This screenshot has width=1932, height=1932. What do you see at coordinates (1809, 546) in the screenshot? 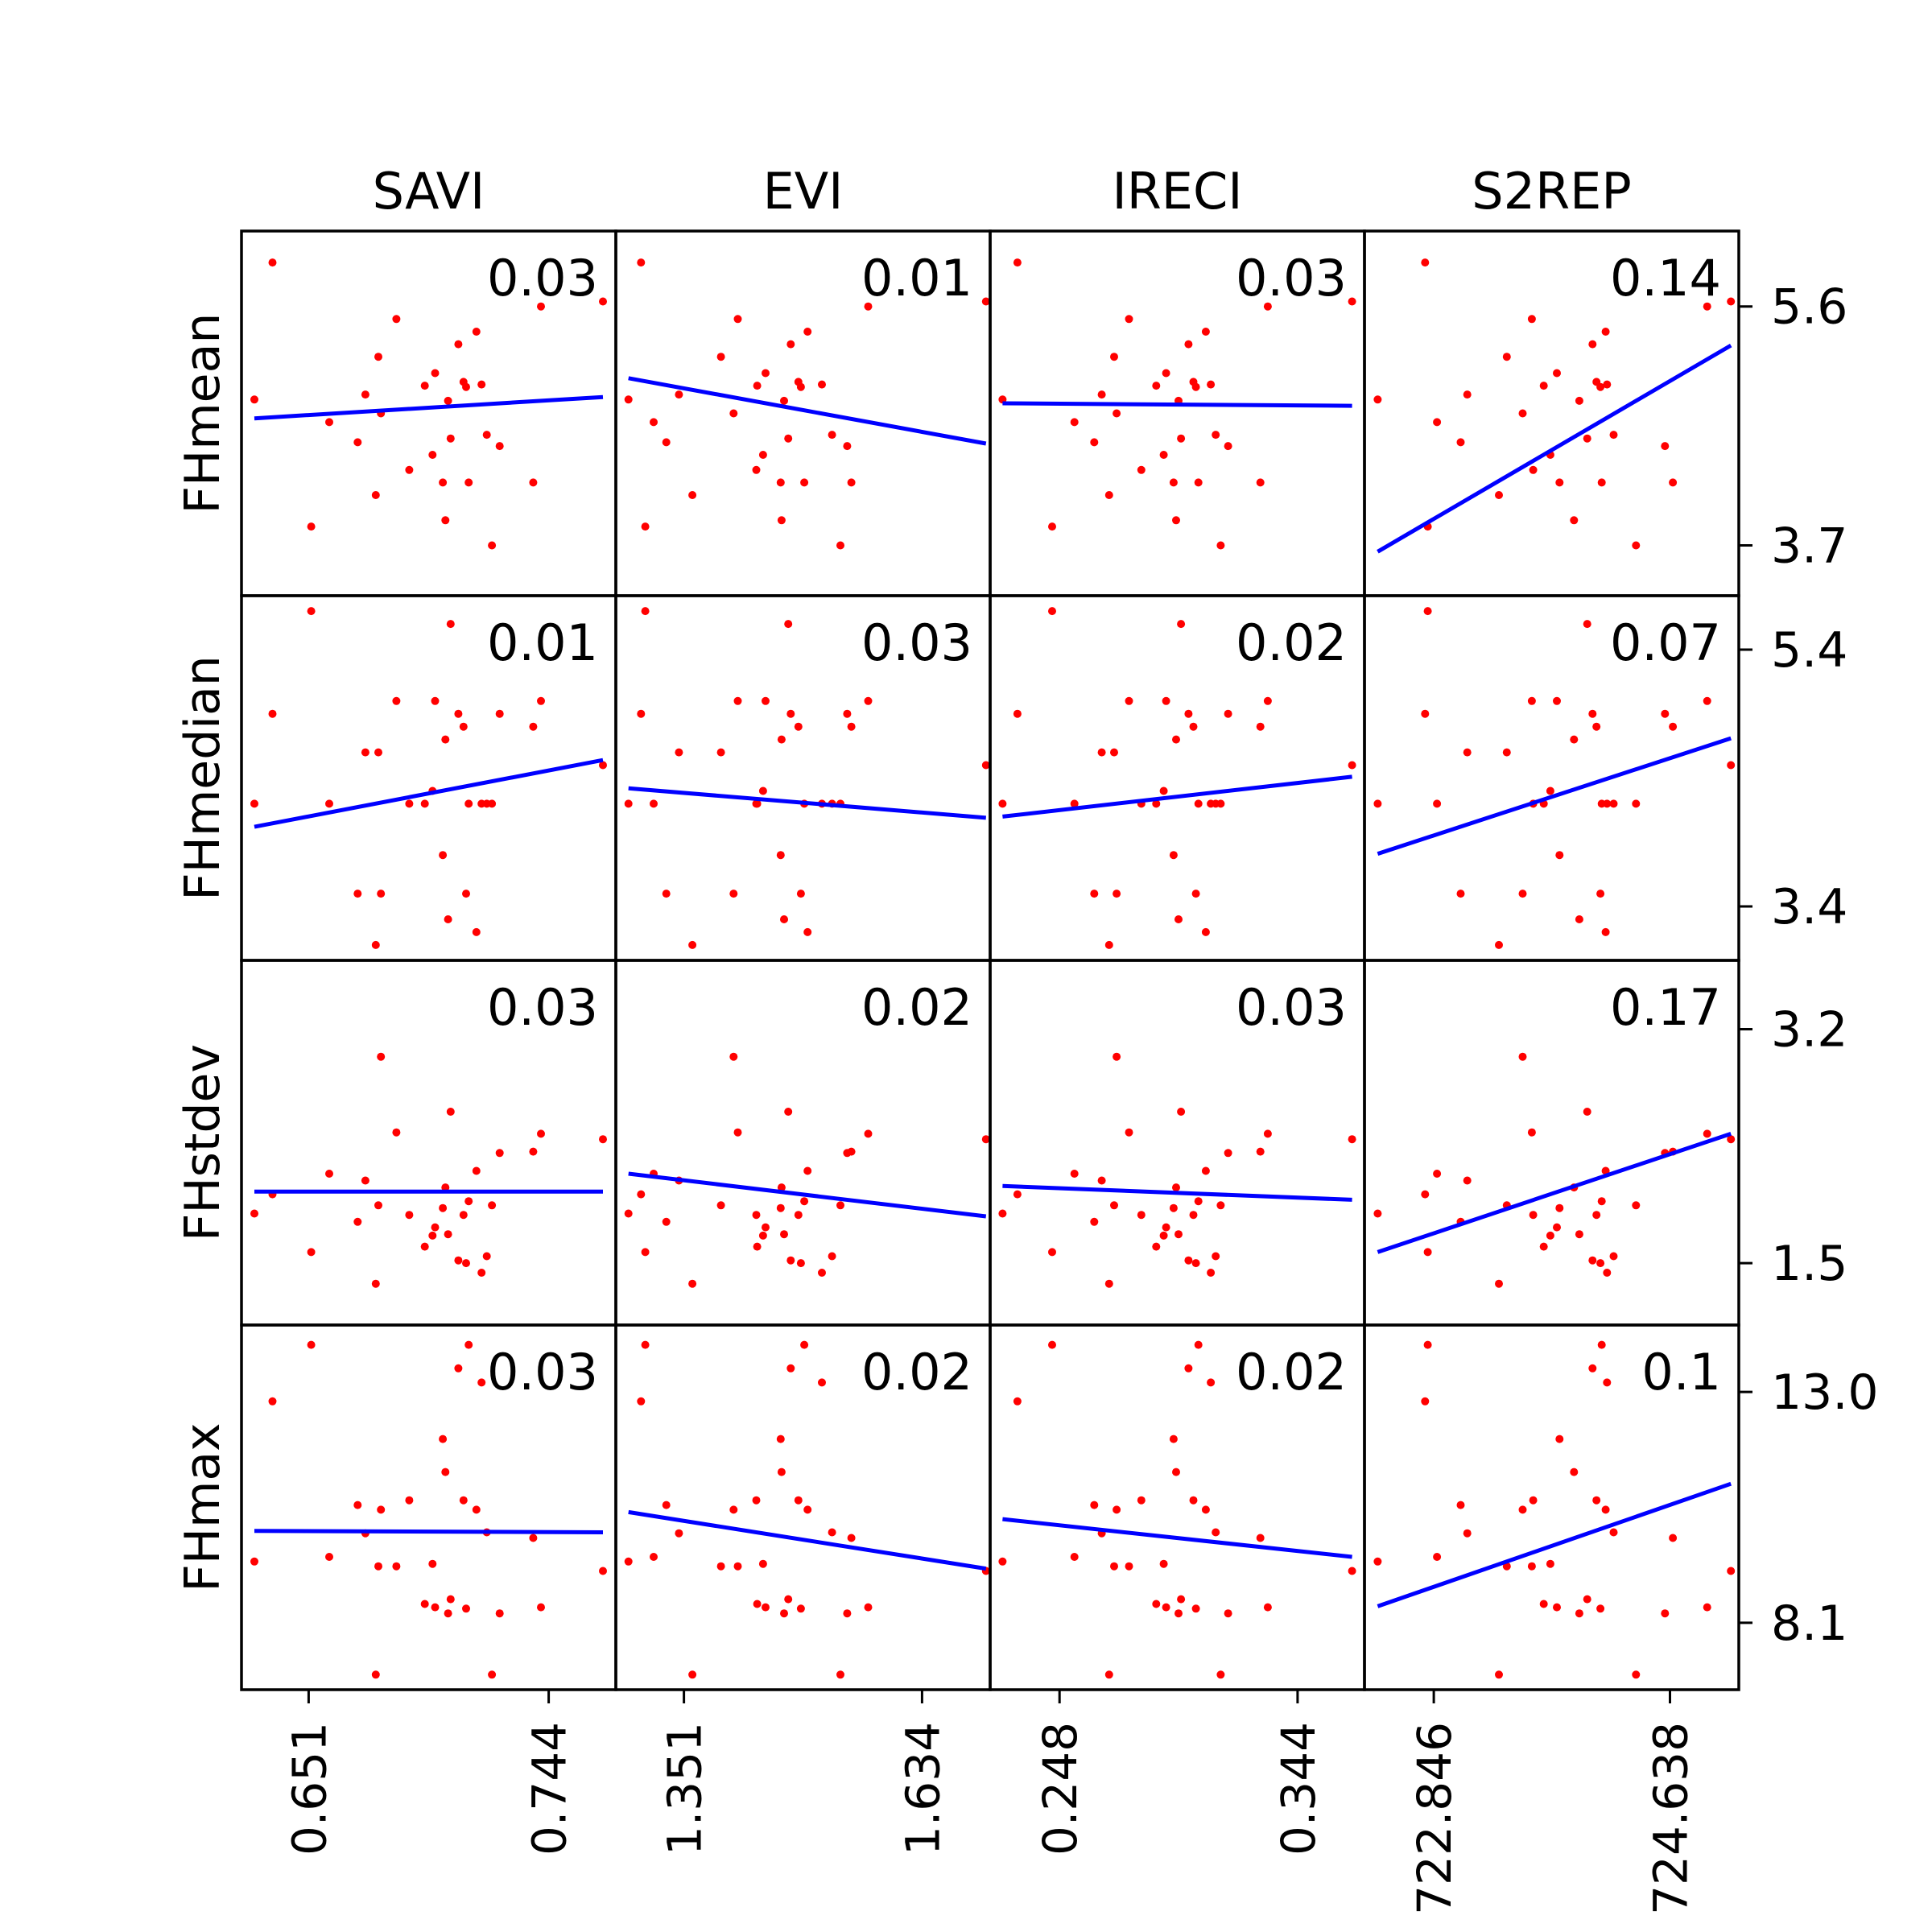
I see `y-tick-label: 3.7` at bounding box center [1809, 546].